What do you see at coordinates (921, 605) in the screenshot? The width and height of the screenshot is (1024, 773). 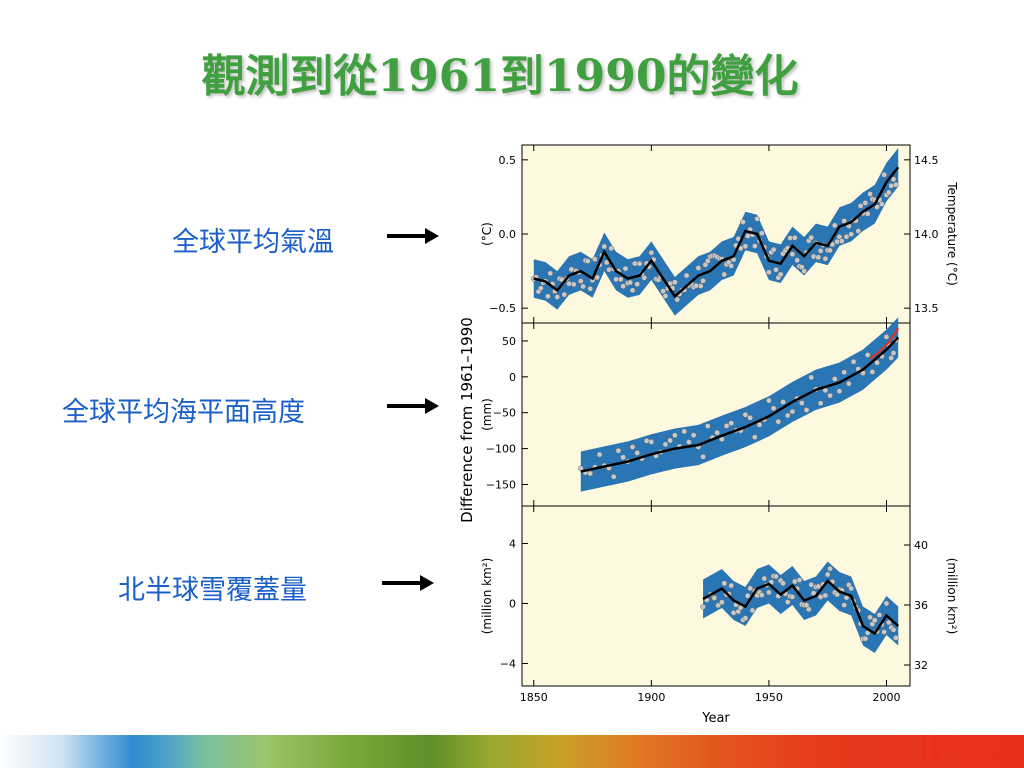 I see `right-tick-label: 36` at bounding box center [921, 605].